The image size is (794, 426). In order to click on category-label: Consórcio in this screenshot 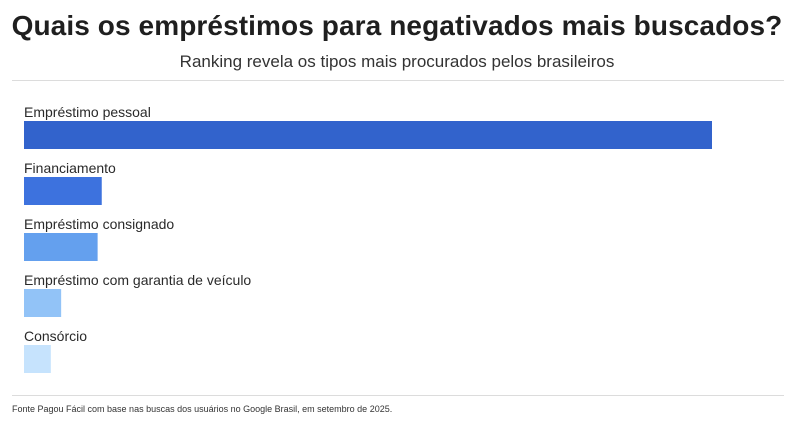, I will do `click(55, 336)`.